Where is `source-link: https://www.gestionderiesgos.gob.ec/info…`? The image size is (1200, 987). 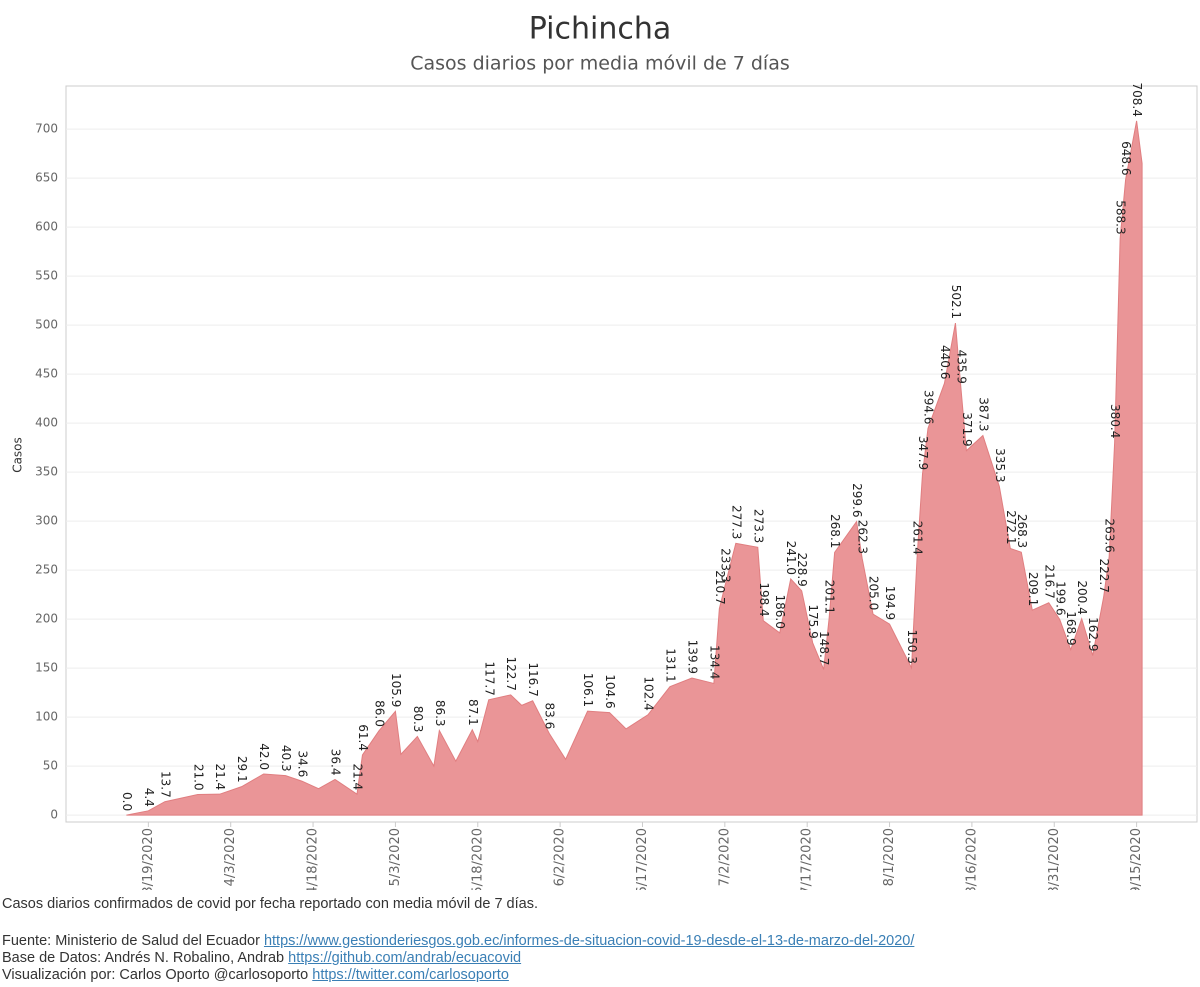
source-link: https://www.gestionderiesgos.gob.ec/info… is located at coordinates (589, 941).